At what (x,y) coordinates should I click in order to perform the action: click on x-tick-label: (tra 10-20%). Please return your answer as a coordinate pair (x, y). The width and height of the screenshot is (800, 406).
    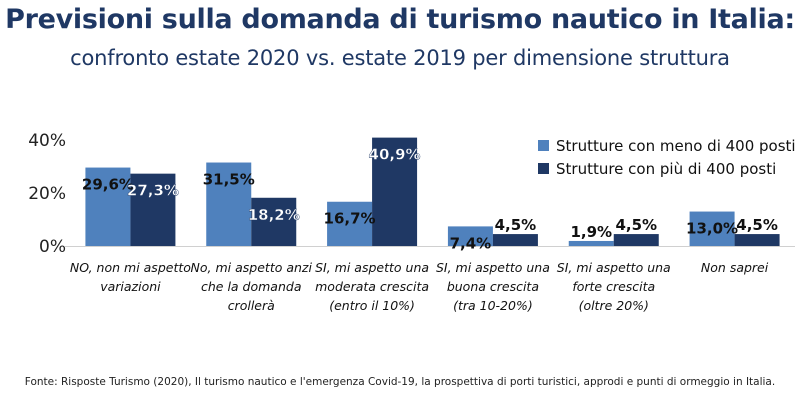
    Looking at the image, I should click on (493, 305).